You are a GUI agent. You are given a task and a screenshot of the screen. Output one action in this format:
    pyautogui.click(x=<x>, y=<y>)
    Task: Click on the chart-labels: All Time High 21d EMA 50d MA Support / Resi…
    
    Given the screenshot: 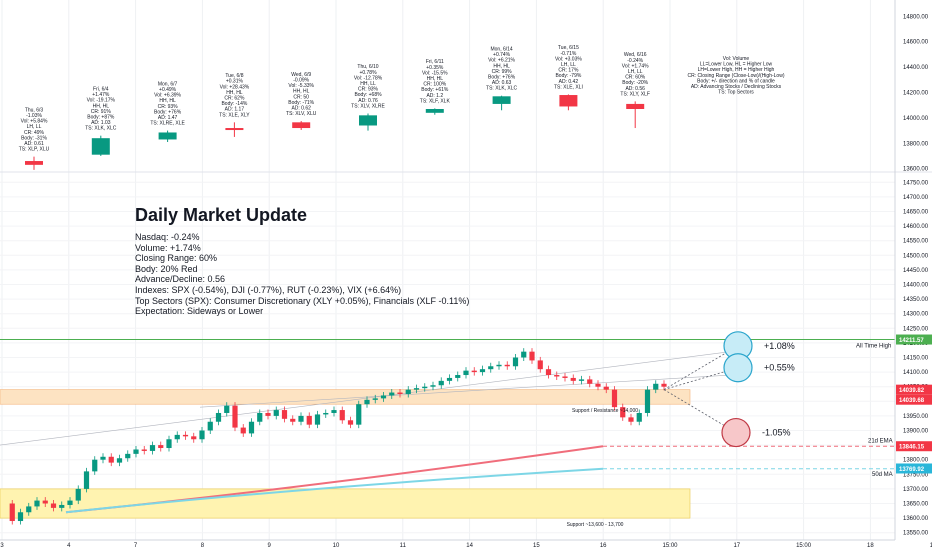 What is the action you would take?
    pyautogui.click(x=730, y=436)
    